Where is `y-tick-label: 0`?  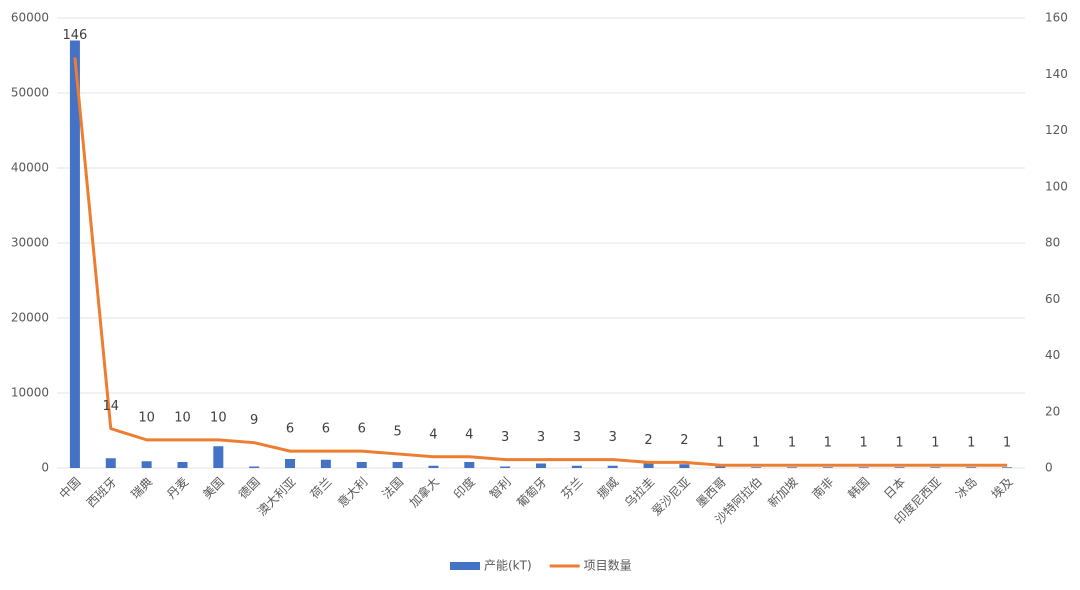 y-tick-label: 0 is located at coordinates (45, 468).